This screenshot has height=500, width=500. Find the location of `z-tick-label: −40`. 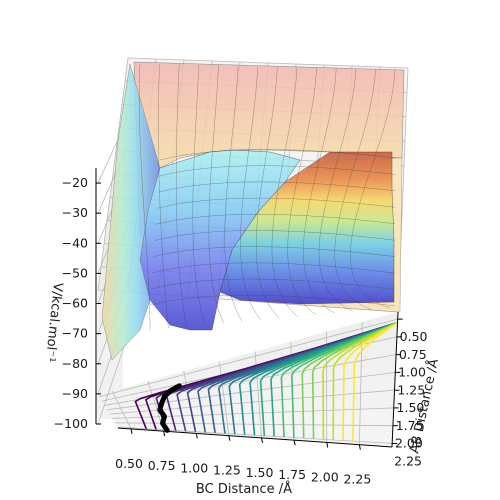

z-tick-label: −40 is located at coordinates (75, 242).